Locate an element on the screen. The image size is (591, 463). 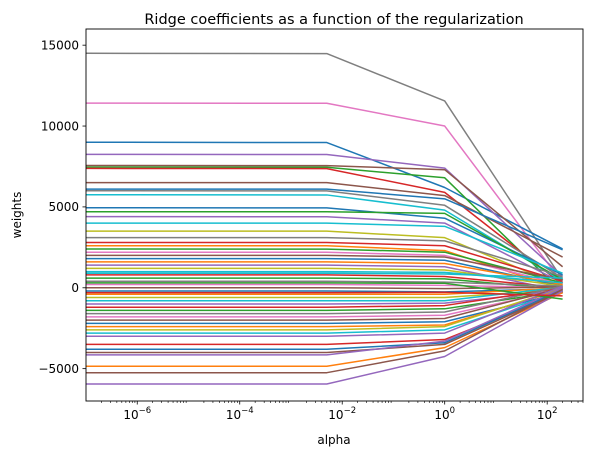
y-tick-label: 0 is located at coordinates (75, 288).